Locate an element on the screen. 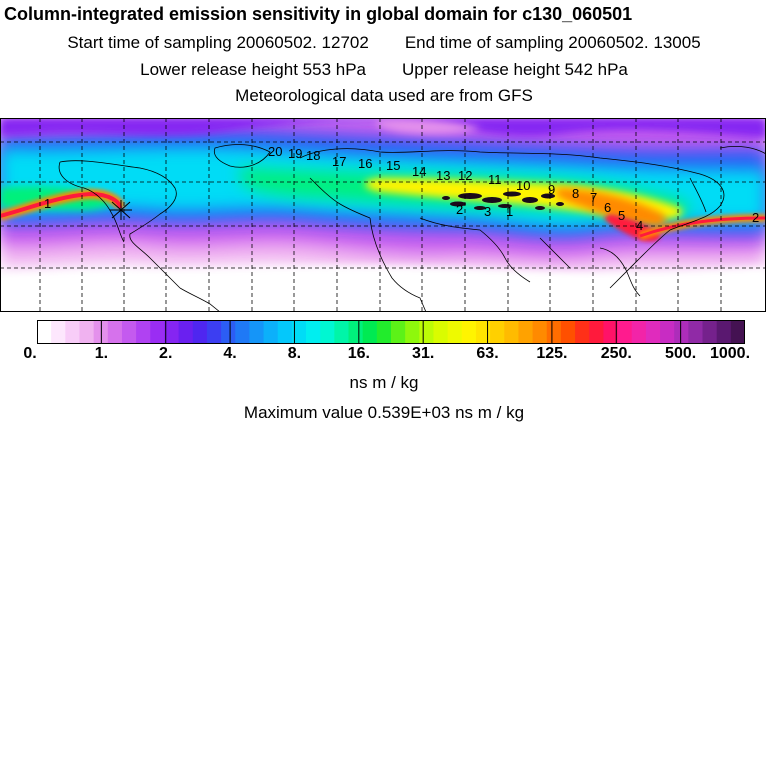 Image resolution: width=768 pixels, height=768 pixels. colorbar-tick-label: 4. is located at coordinates (230, 353).